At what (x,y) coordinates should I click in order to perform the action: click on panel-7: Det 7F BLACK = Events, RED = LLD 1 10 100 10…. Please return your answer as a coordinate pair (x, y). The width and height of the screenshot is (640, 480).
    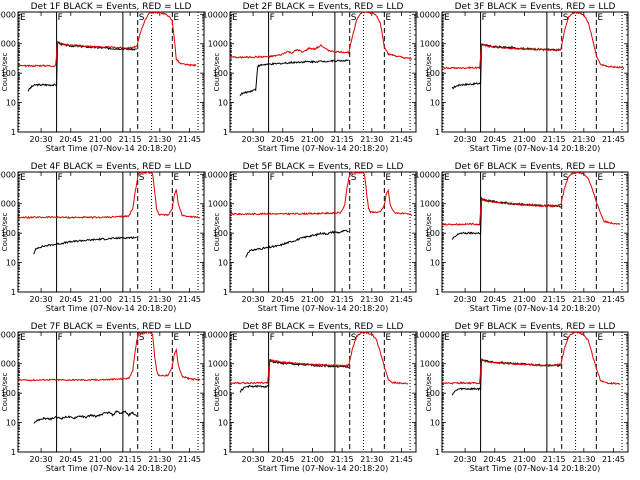
    Looking at the image, I should click on (102, 397).